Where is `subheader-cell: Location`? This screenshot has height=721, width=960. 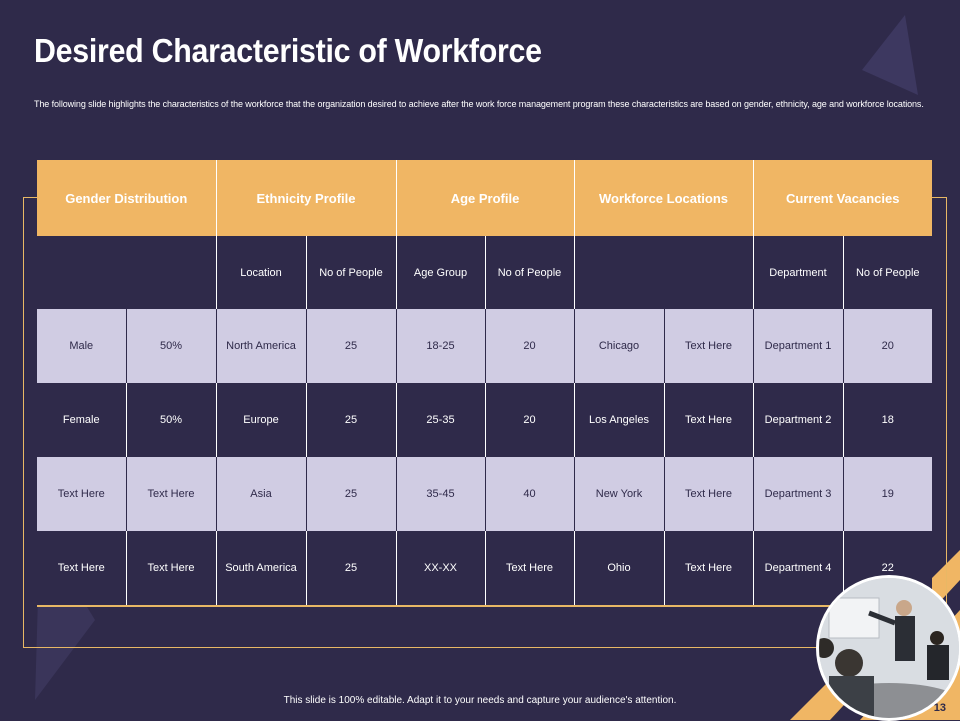
subheader-cell: Location is located at coordinates (261, 272).